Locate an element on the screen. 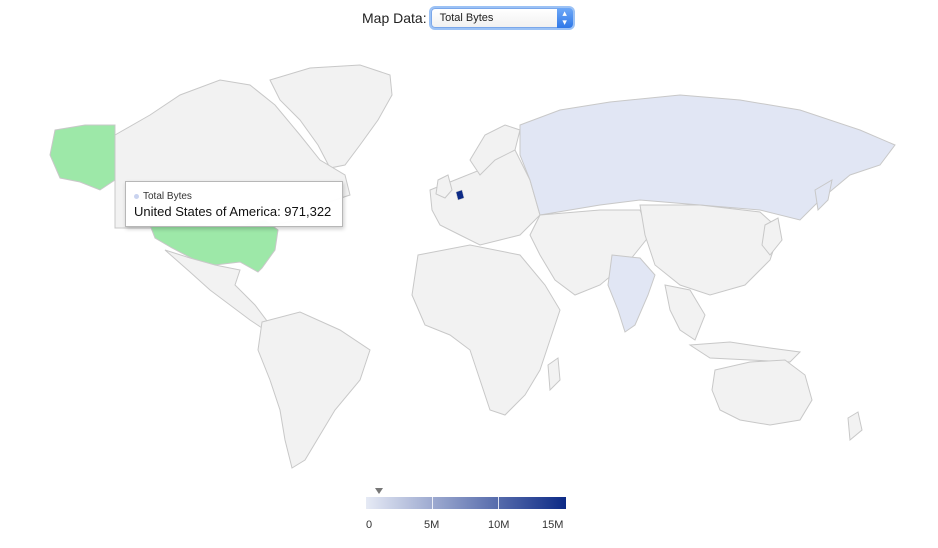 Image resolution: width=938 pixels, height=548 pixels. madagascar is located at coordinates (554, 374).